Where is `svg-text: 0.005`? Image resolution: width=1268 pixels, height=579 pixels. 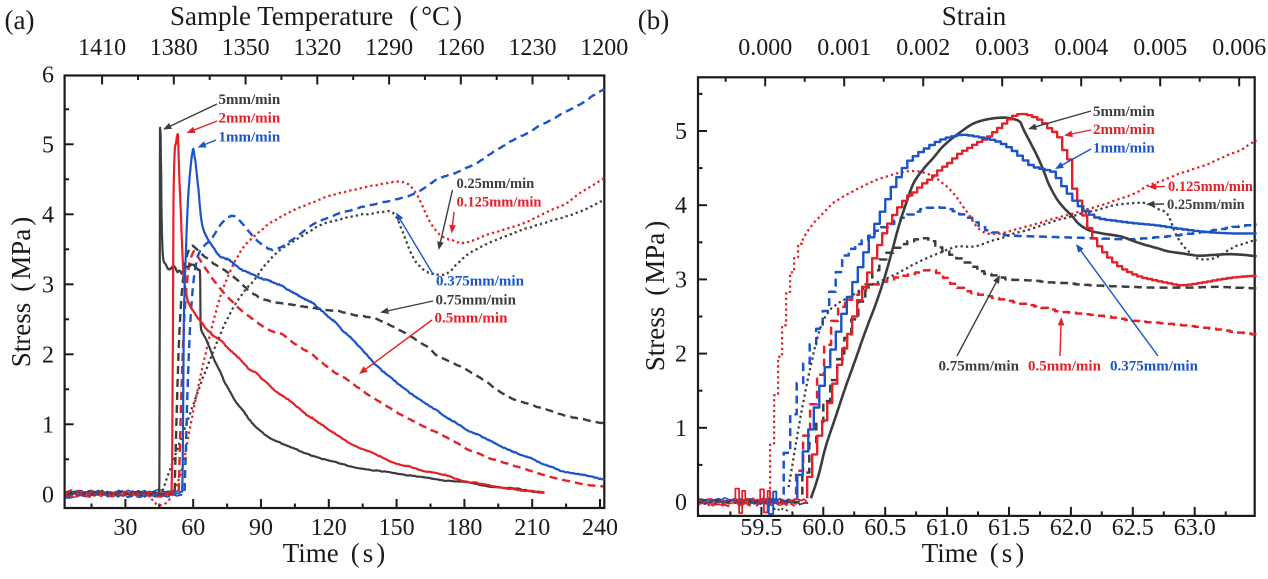 svg-text: 0.005 is located at coordinates (1160, 48).